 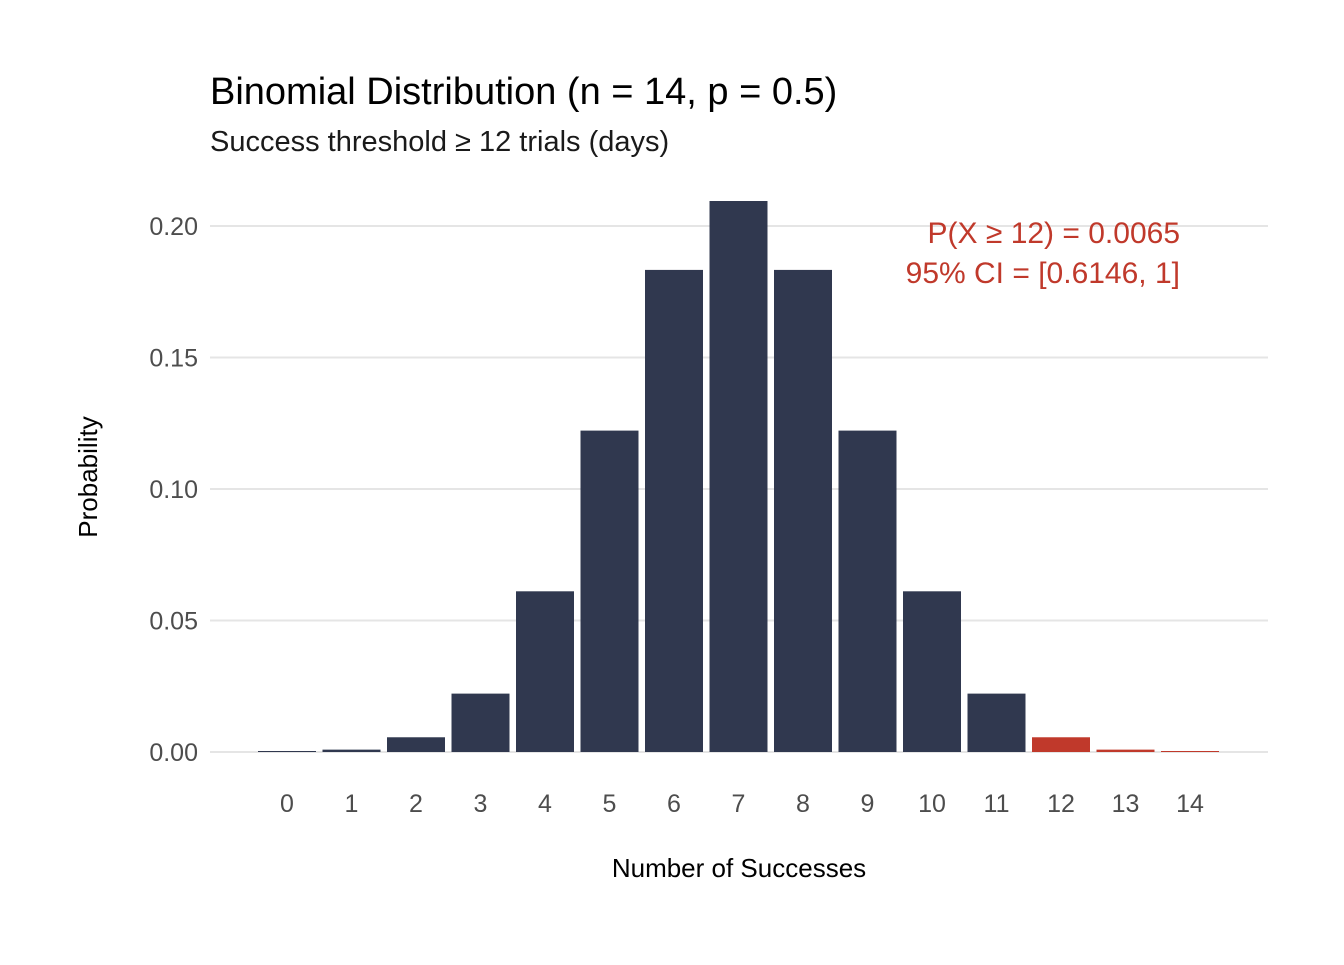 I want to click on x-tick-label: 9, so click(x=868, y=804).